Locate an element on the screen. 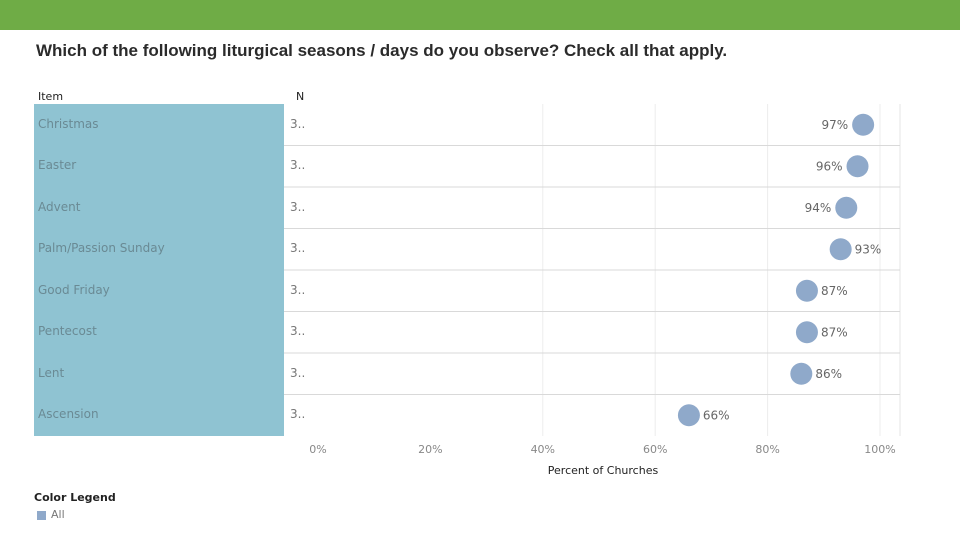  row-label: Good Friday is located at coordinates (74, 289).